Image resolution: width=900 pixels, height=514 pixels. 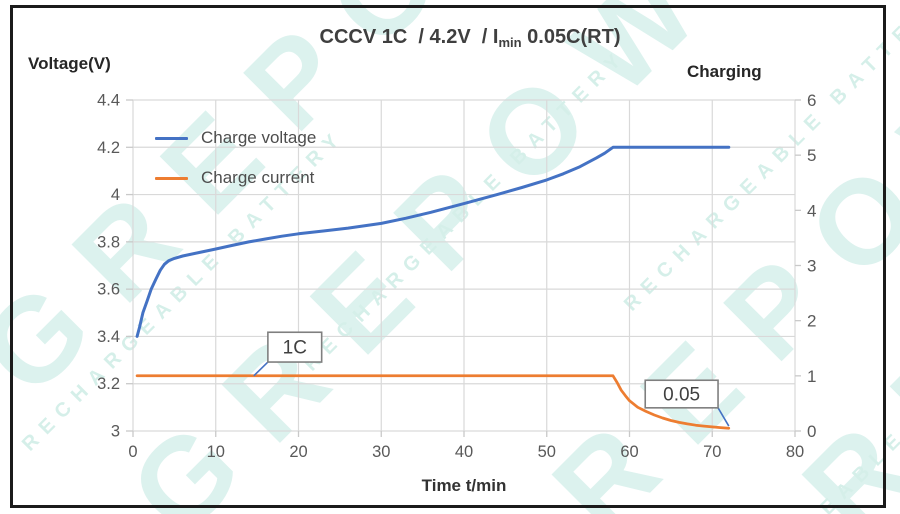 What do you see at coordinates (258, 177) in the screenshot?
I see `charge-current-label: Charge current` at bounding box center [258, 177].